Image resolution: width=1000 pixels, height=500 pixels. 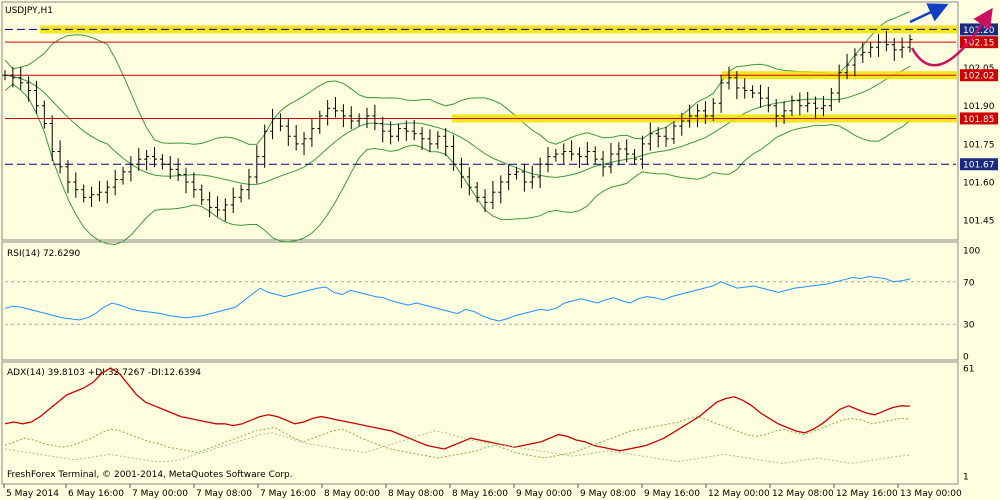 I want to click on price-tag-label: 102.15, so click(x=979, y=44).